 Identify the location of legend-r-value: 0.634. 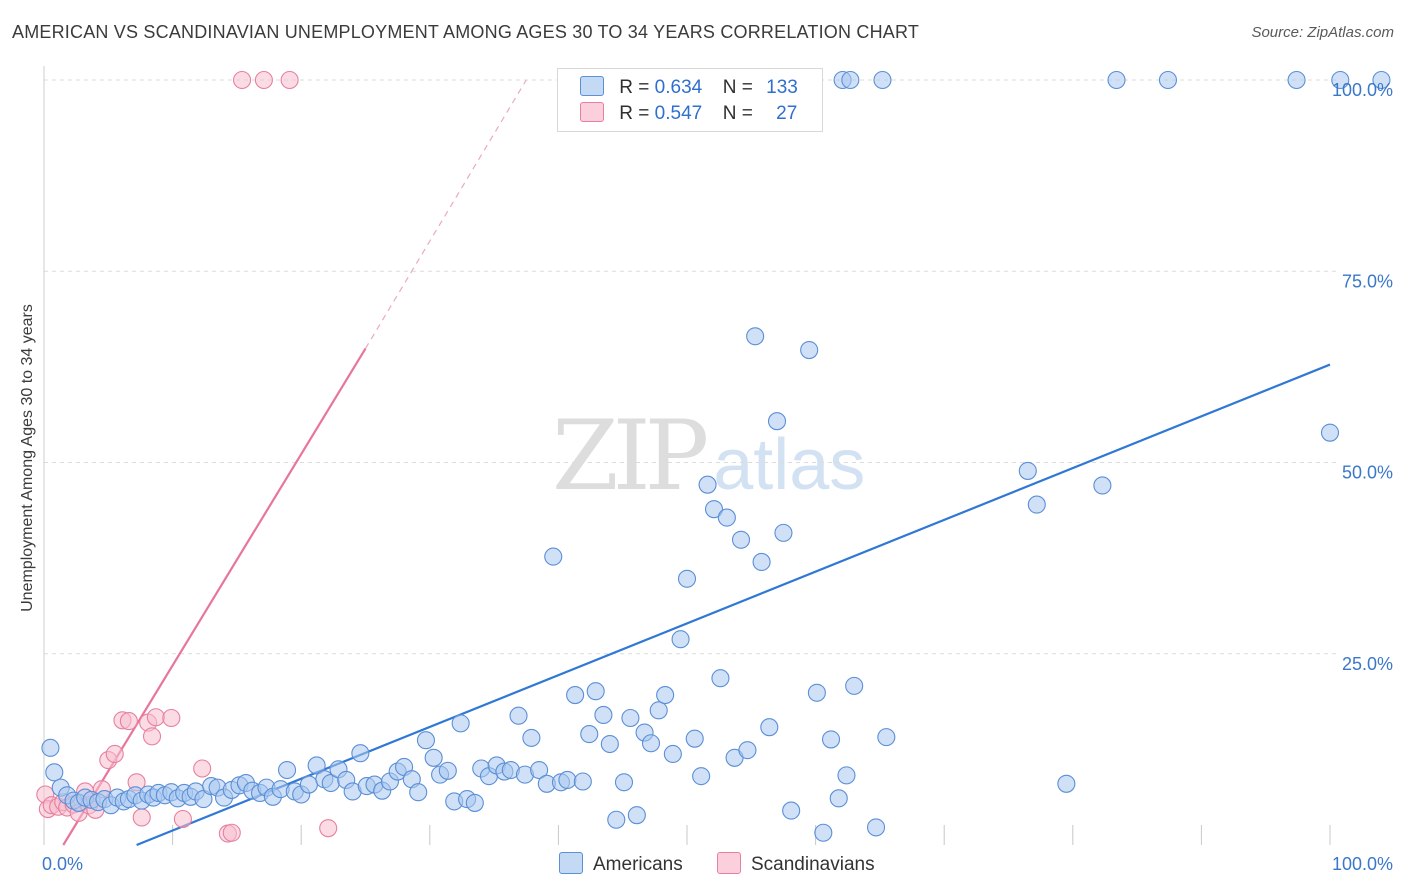
(678, 87).